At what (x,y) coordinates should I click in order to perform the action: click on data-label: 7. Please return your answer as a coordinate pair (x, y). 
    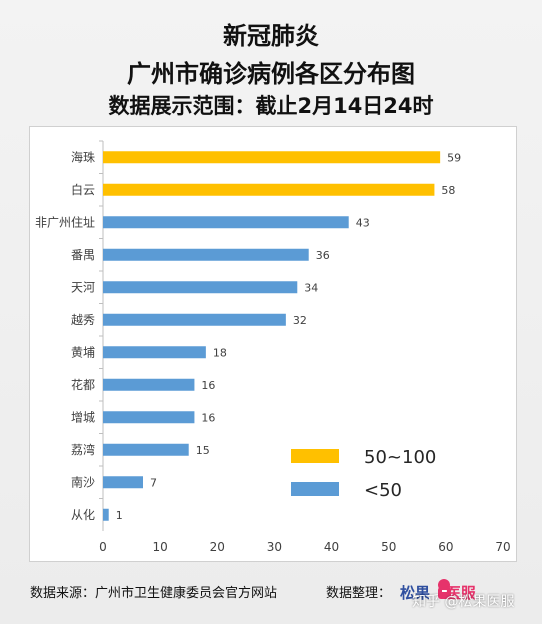
    Looking at the image, I should click on (153, 482).